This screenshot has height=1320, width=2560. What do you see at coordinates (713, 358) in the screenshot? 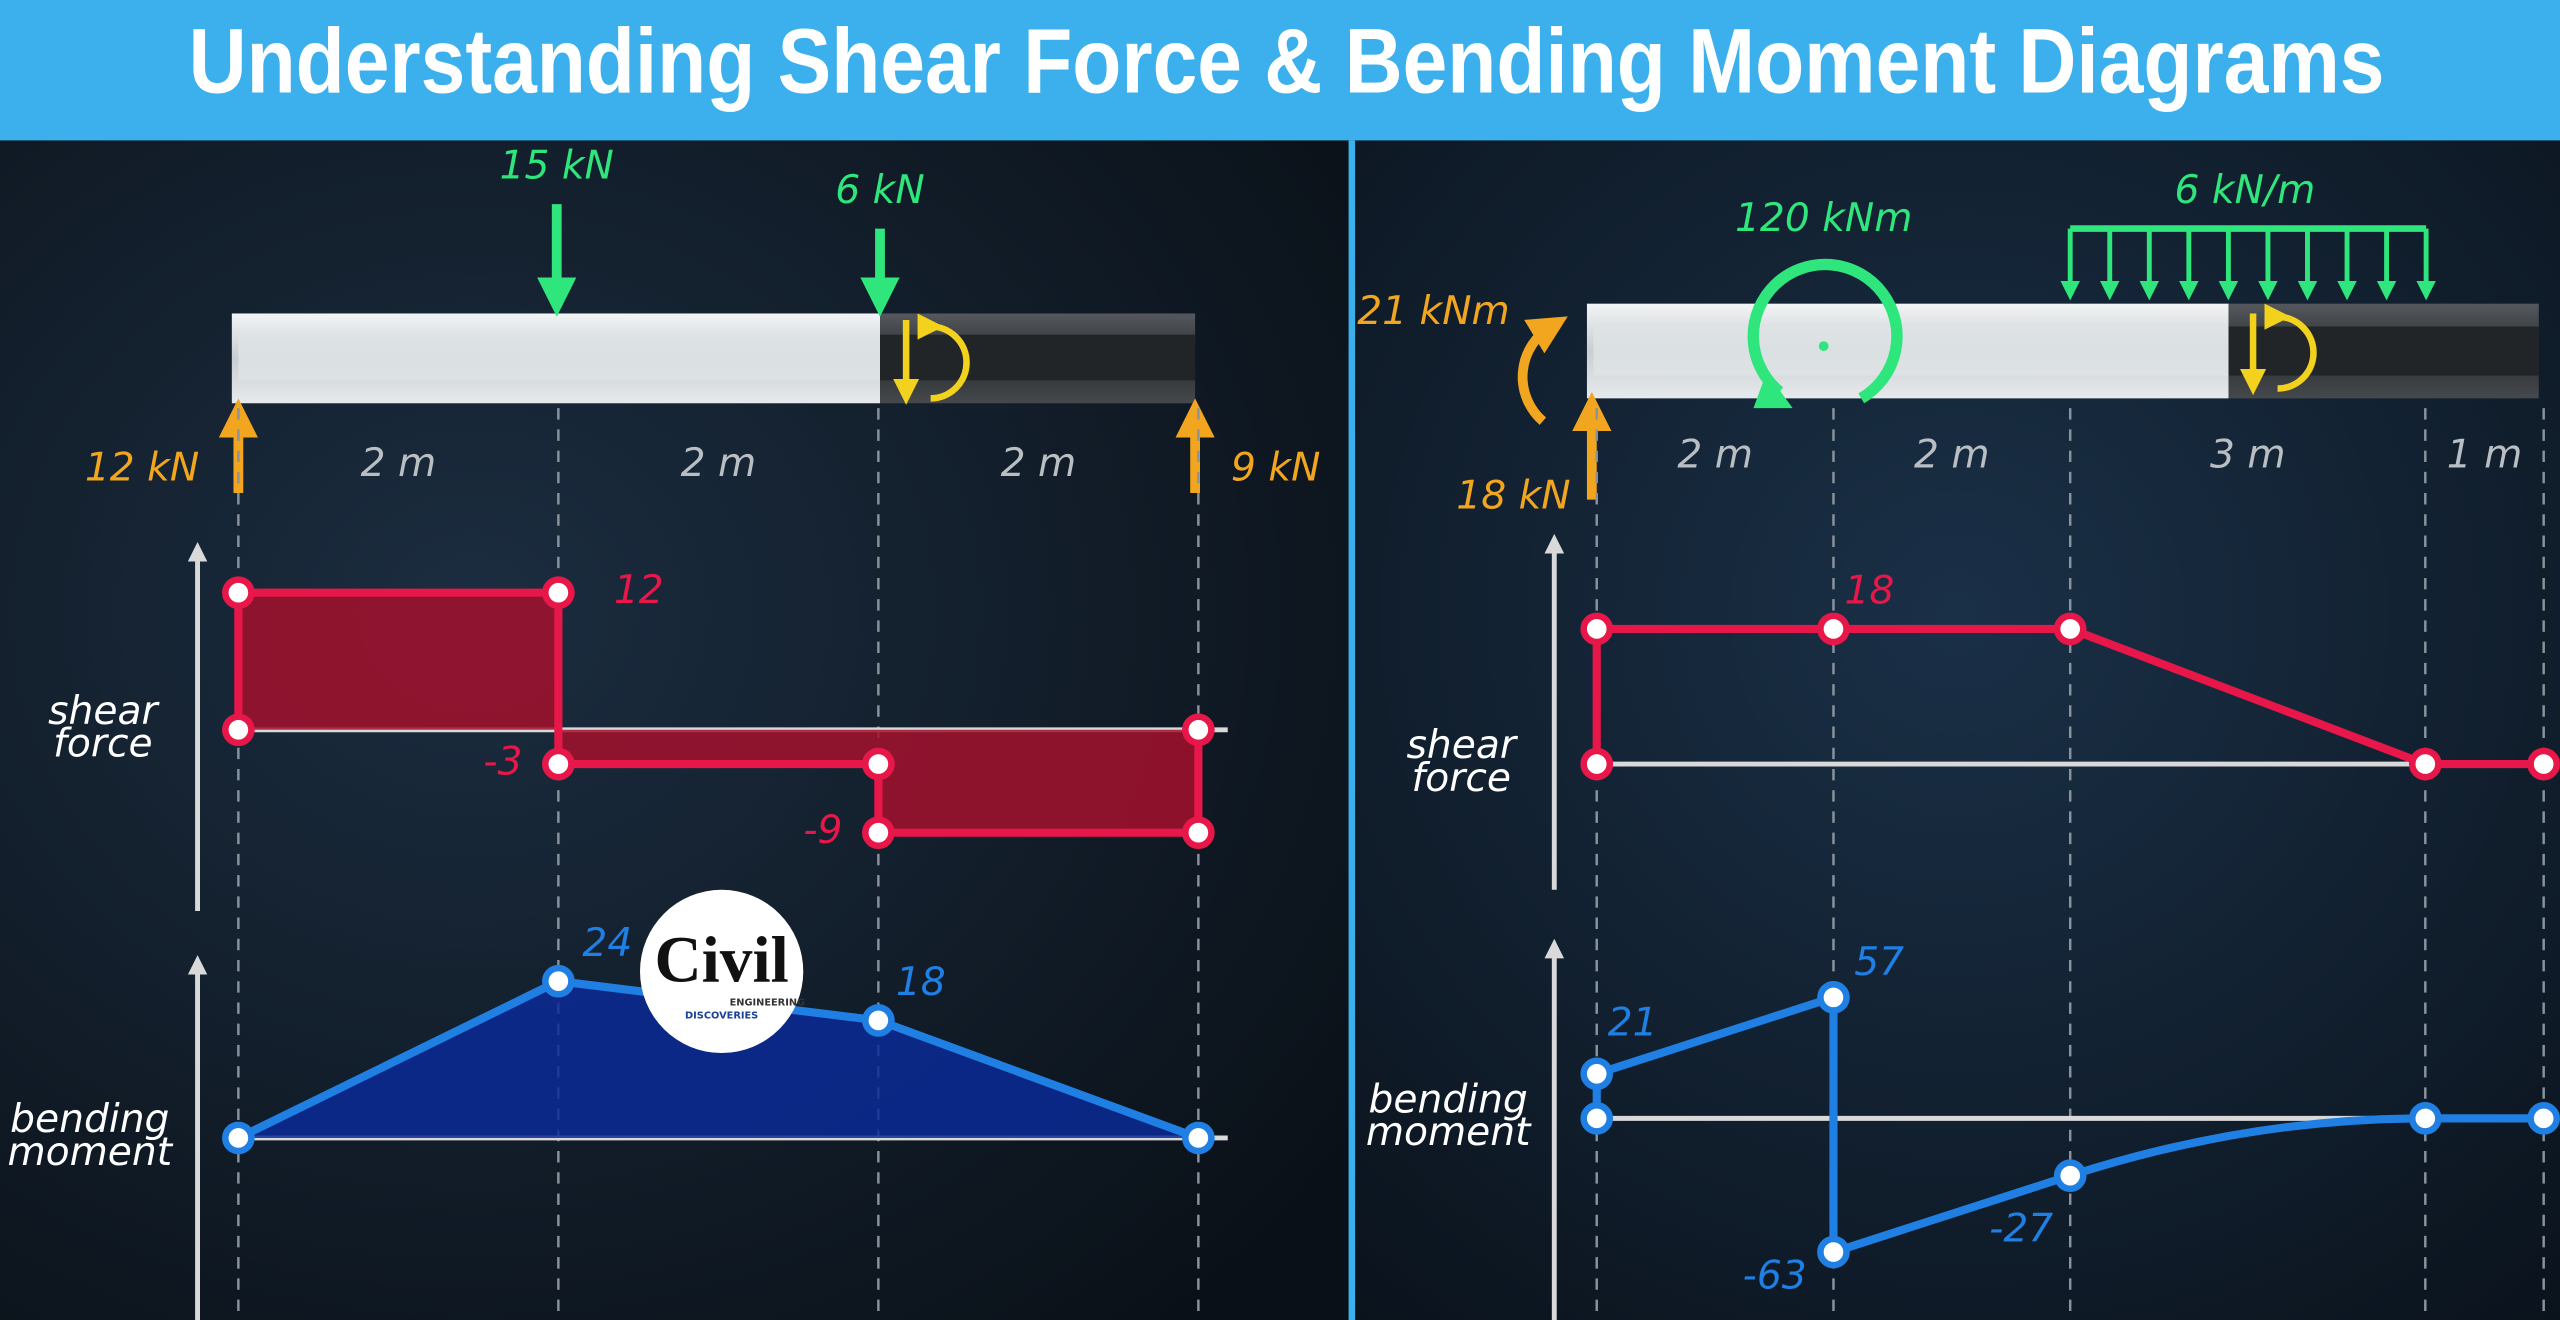
I see `left-beam` at bounding box center [713, 358].